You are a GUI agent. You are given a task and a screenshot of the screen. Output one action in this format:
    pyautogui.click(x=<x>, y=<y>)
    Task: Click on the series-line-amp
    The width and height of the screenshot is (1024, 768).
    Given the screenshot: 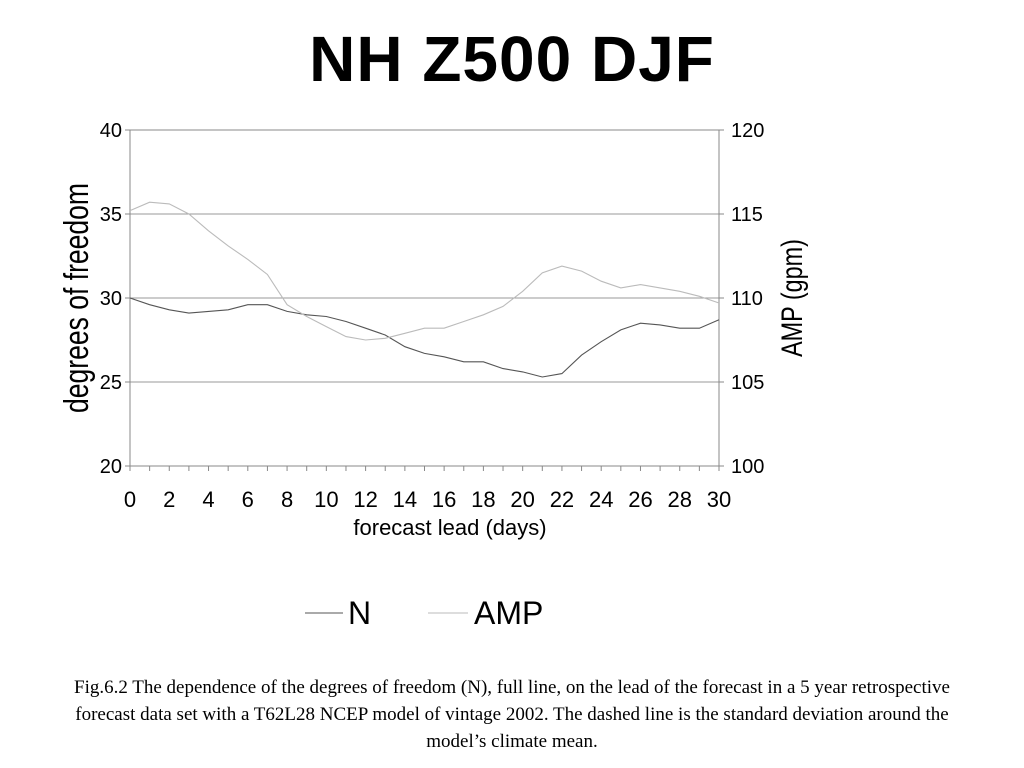 What is the action you would take?
    pyautogui.click(x=424, y=271)
    